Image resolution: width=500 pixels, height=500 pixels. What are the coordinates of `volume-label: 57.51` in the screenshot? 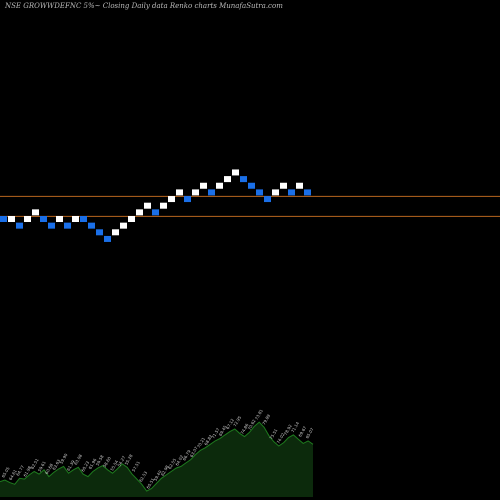 It's located at (136, 466).